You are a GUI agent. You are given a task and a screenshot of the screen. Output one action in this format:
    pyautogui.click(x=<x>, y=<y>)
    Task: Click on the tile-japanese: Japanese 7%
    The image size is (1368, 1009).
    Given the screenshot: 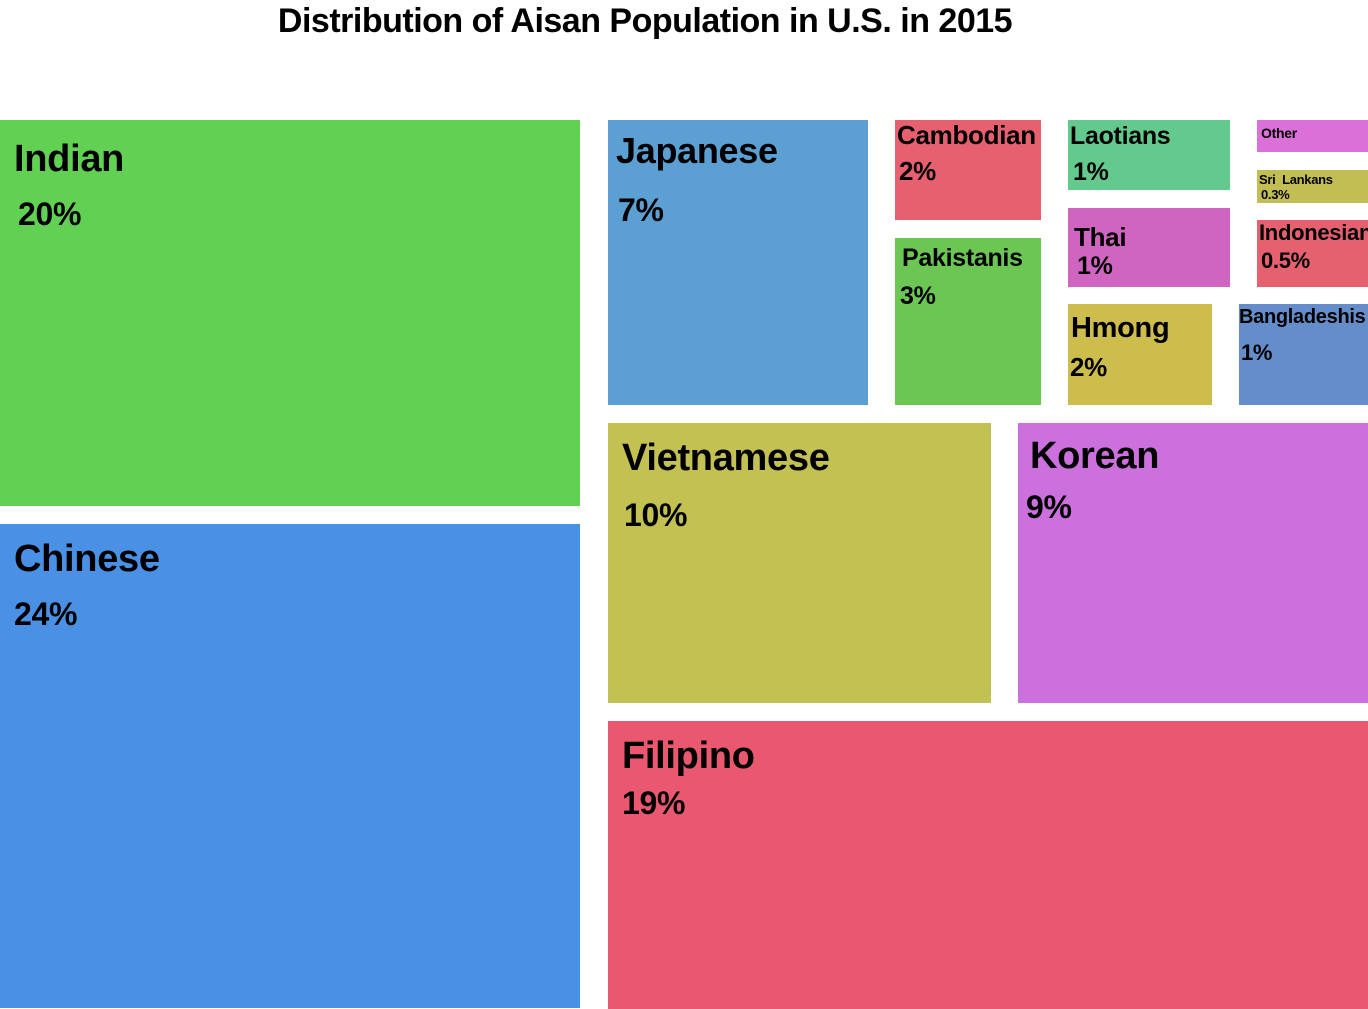 What is the action you would take?
    pyautogui.click(x=738, y=262)
    